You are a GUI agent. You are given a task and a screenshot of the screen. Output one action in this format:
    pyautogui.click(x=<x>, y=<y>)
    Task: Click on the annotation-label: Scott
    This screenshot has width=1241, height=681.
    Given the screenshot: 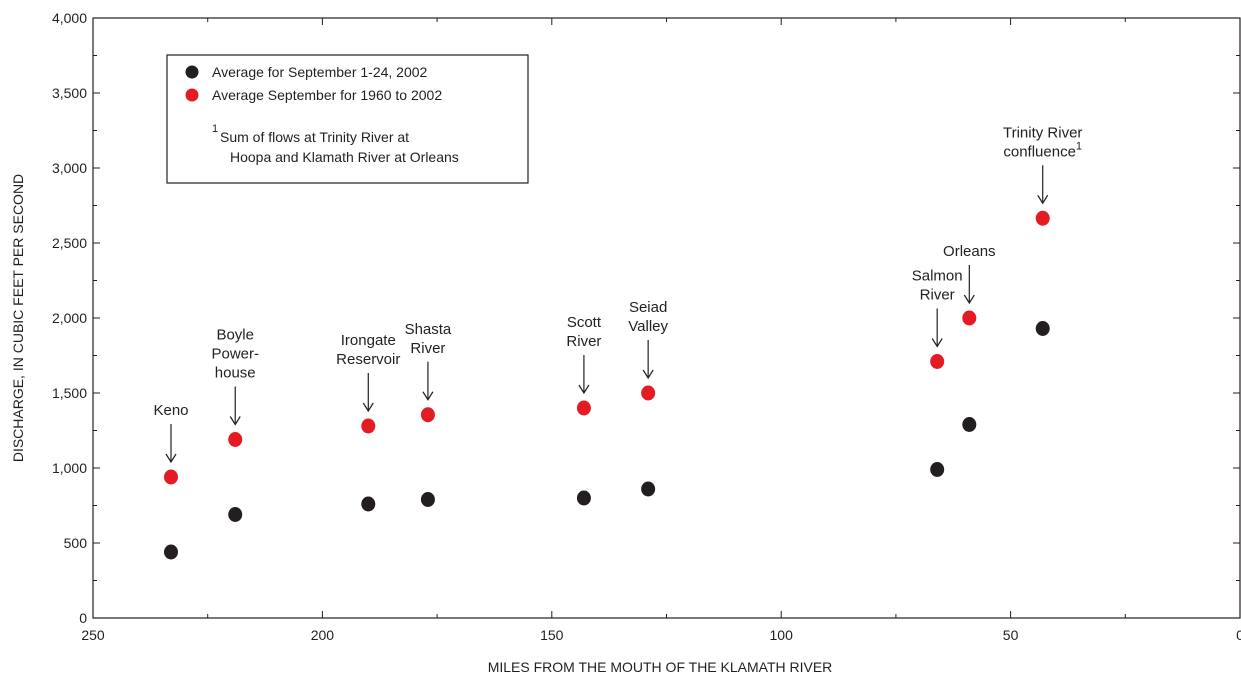 What is the action you would take?
    pyautogui.click(x=584, y=322)
    